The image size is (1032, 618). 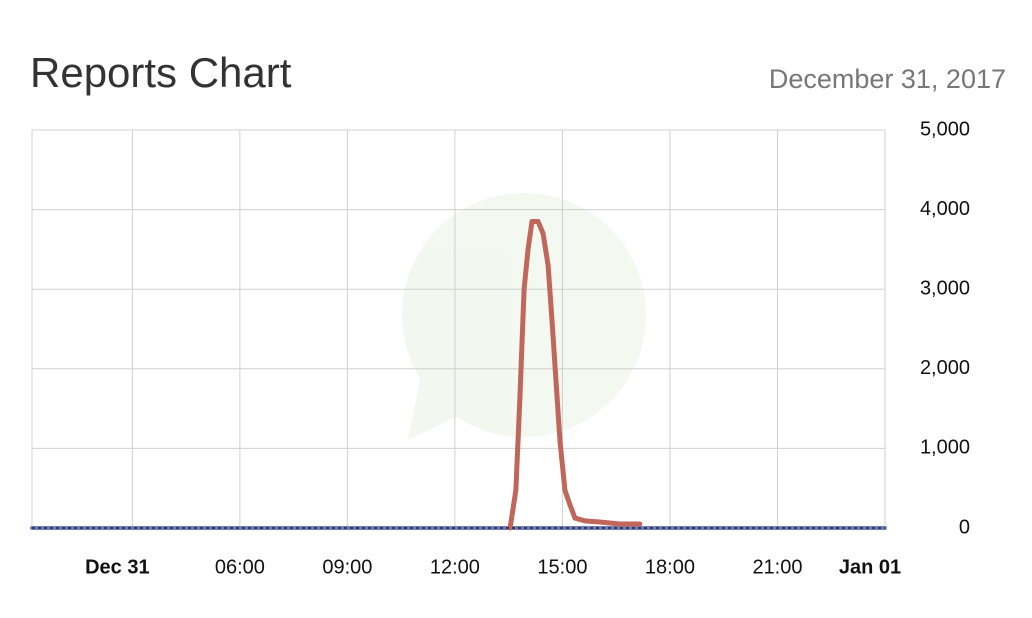 I want to click on x-tick-label: 12:00, so click(x=455, y=567).